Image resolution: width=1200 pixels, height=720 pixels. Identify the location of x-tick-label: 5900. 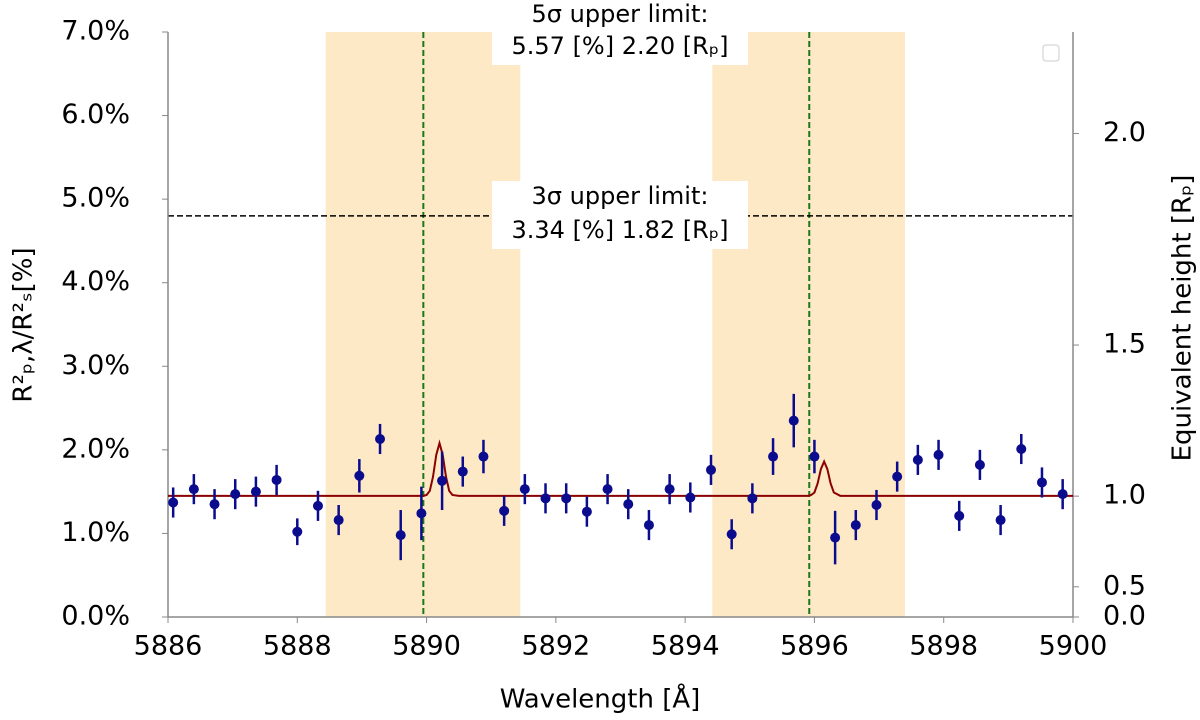
(1073, 646).